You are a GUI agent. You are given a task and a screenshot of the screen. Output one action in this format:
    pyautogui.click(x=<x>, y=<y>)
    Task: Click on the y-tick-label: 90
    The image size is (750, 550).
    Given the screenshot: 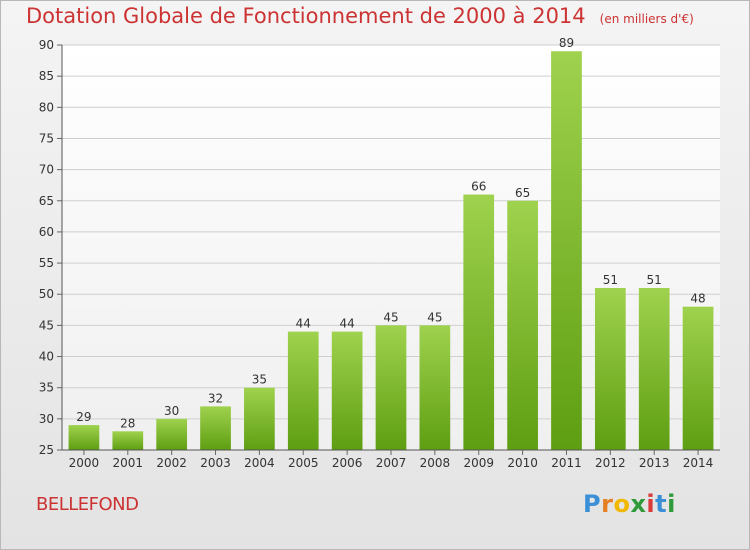 What is the action you would take?
    pyautogui.click(x=46, y=45)
    